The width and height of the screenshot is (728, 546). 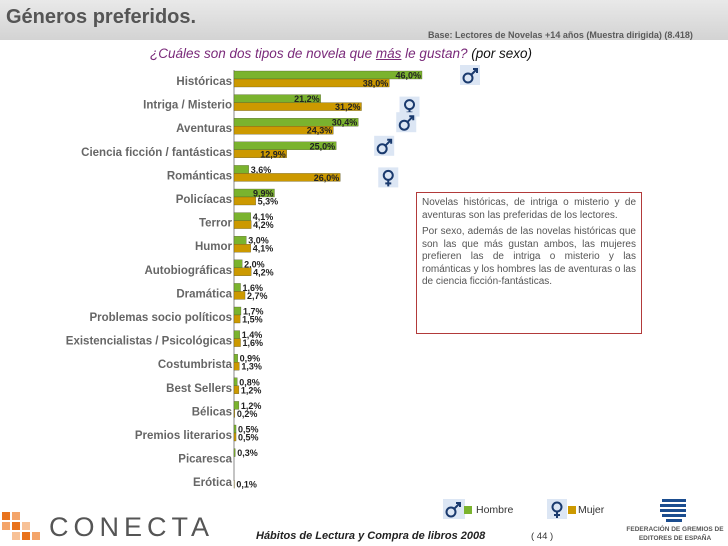 I want to click on question-part2: le gustan?, so click(x=434, y=53).